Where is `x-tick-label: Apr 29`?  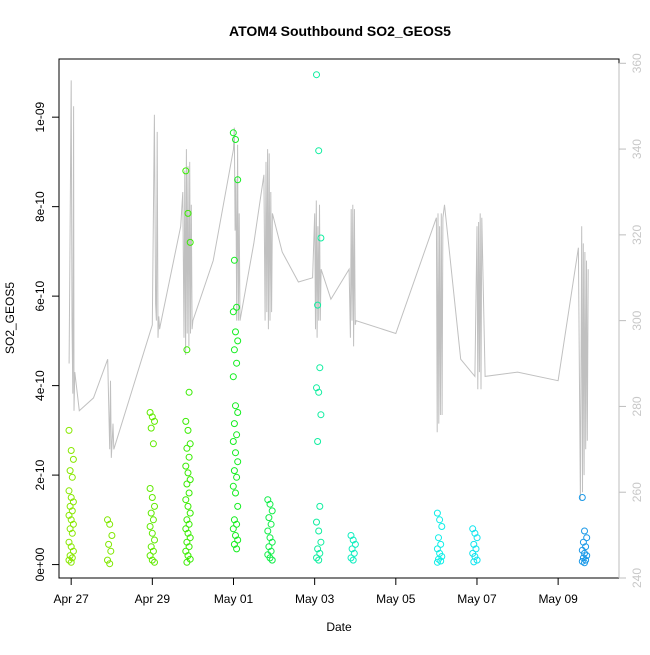 x-tick-label: Apr 29 is located at coordinates (153, 599).